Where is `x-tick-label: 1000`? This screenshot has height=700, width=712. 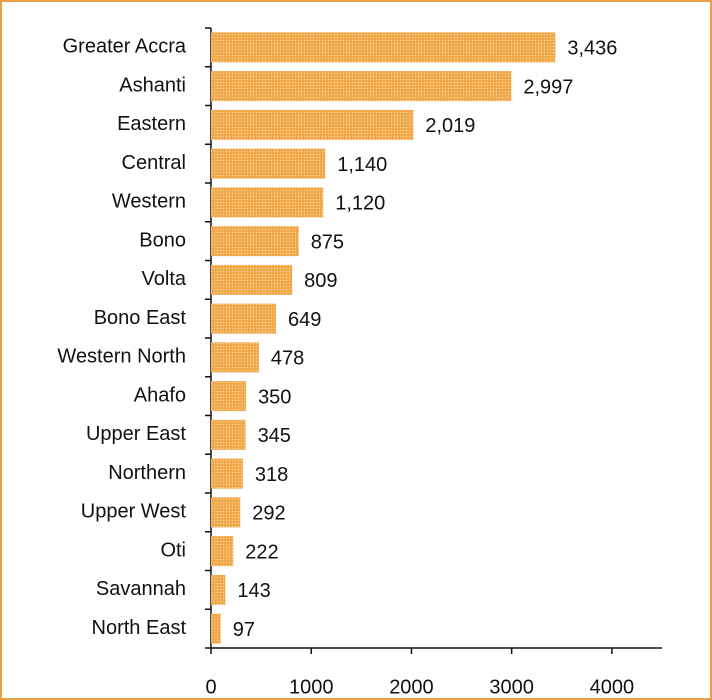 x-tick-label: 1000 is located at coordinates (311, 687).